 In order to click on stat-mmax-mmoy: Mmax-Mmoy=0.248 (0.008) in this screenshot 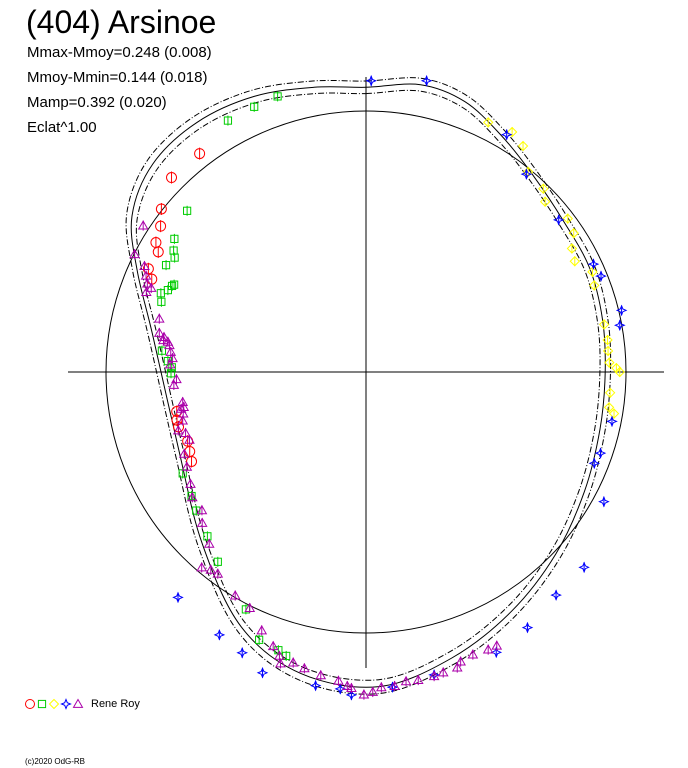, I will do `click(119, 52)`.